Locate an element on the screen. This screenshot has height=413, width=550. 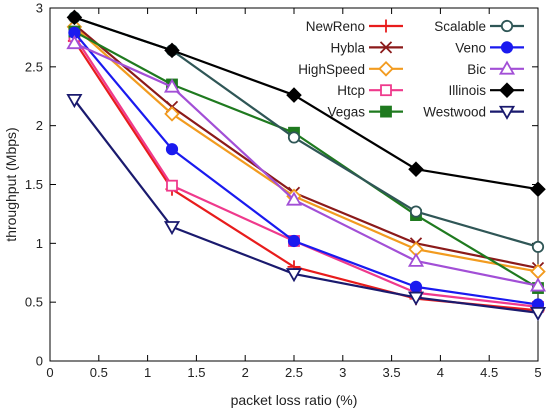
y-tick-label: 2 is located at coordinates (39, 125).